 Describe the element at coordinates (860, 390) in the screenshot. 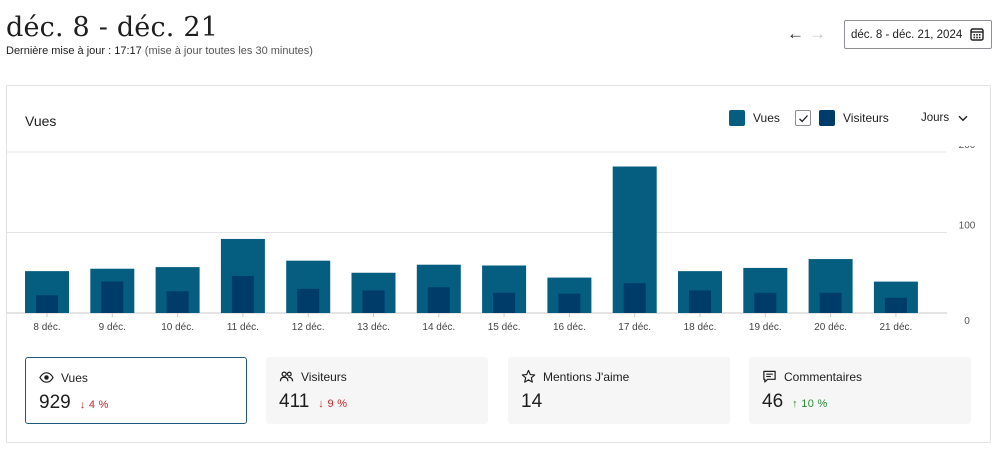

I see `stat-card-comments: Commentaires 46 ↑ 10 %` at that location.